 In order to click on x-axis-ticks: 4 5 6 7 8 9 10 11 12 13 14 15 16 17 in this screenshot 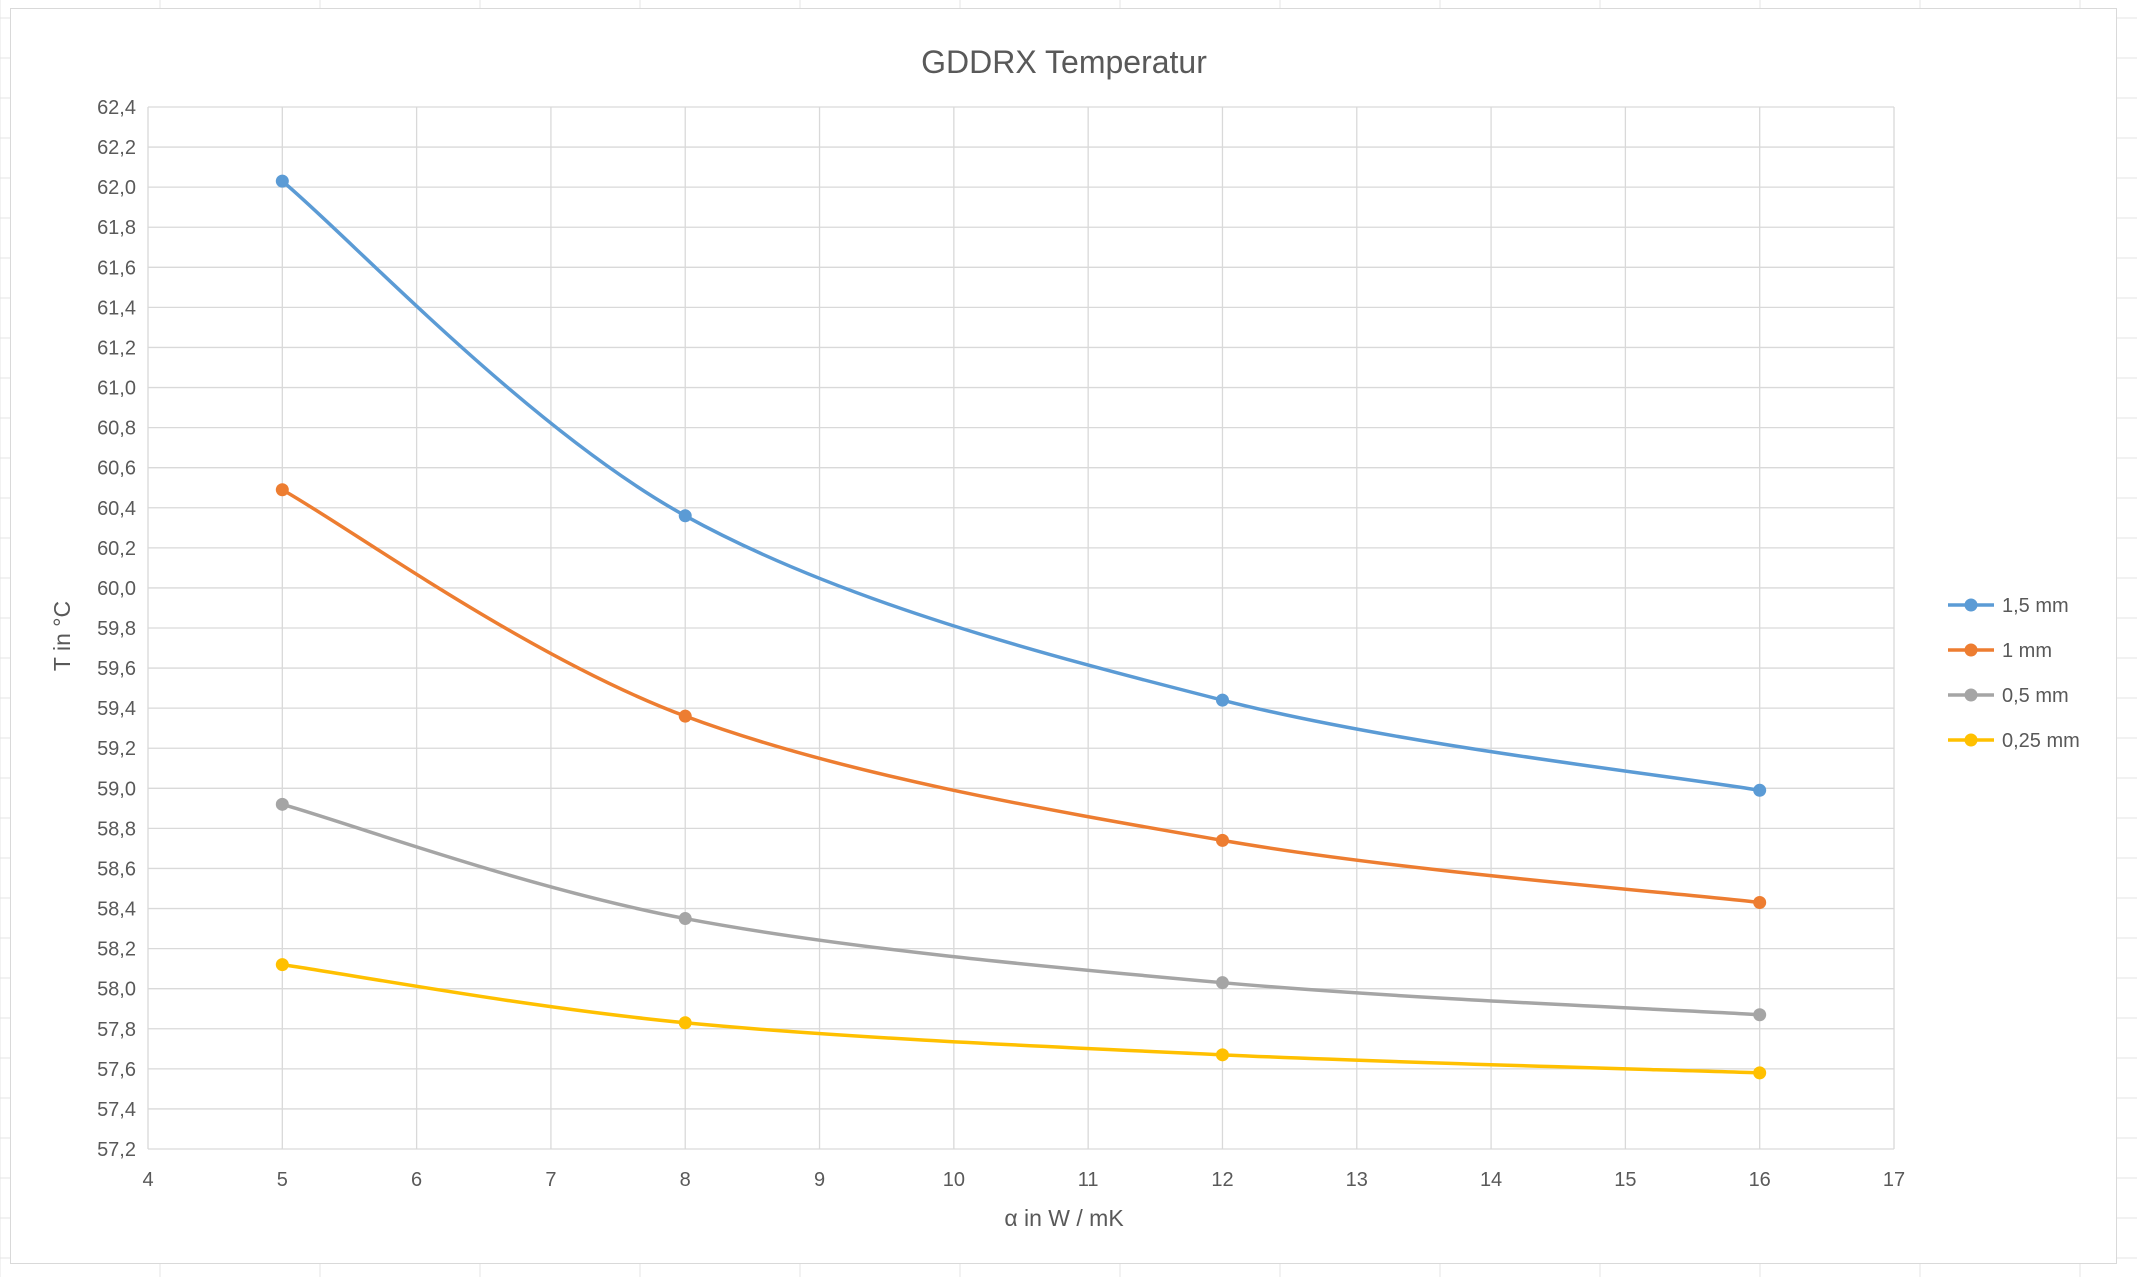, I will do `click(1023, 1180)`.